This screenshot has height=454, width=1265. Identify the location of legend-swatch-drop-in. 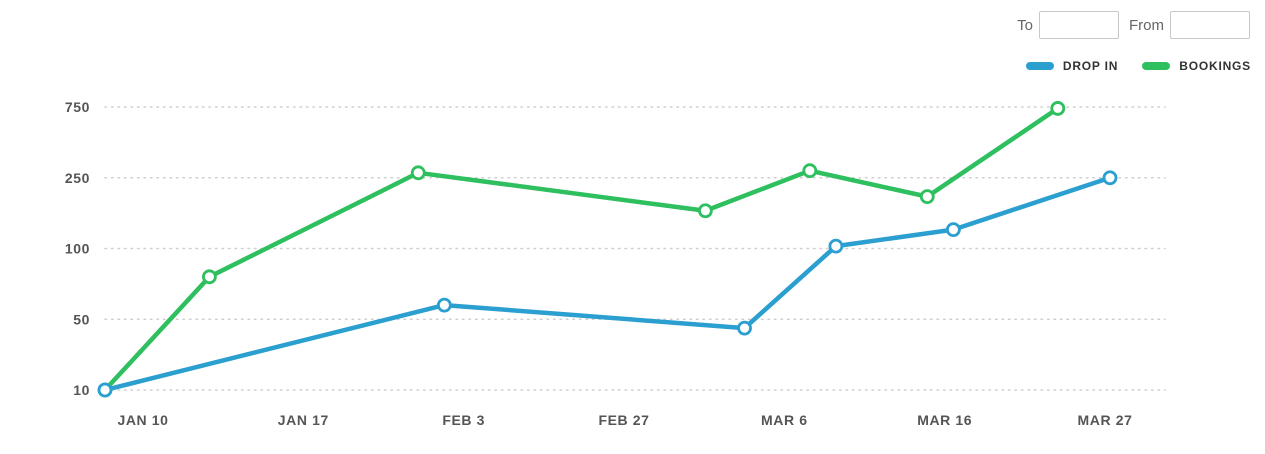
(1039, 66).